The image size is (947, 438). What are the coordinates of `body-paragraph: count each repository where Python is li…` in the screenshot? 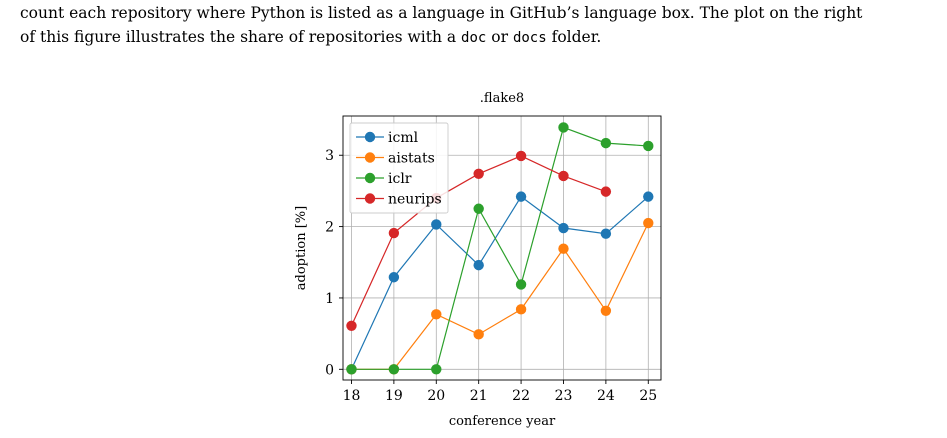 It's located at (477, 25).